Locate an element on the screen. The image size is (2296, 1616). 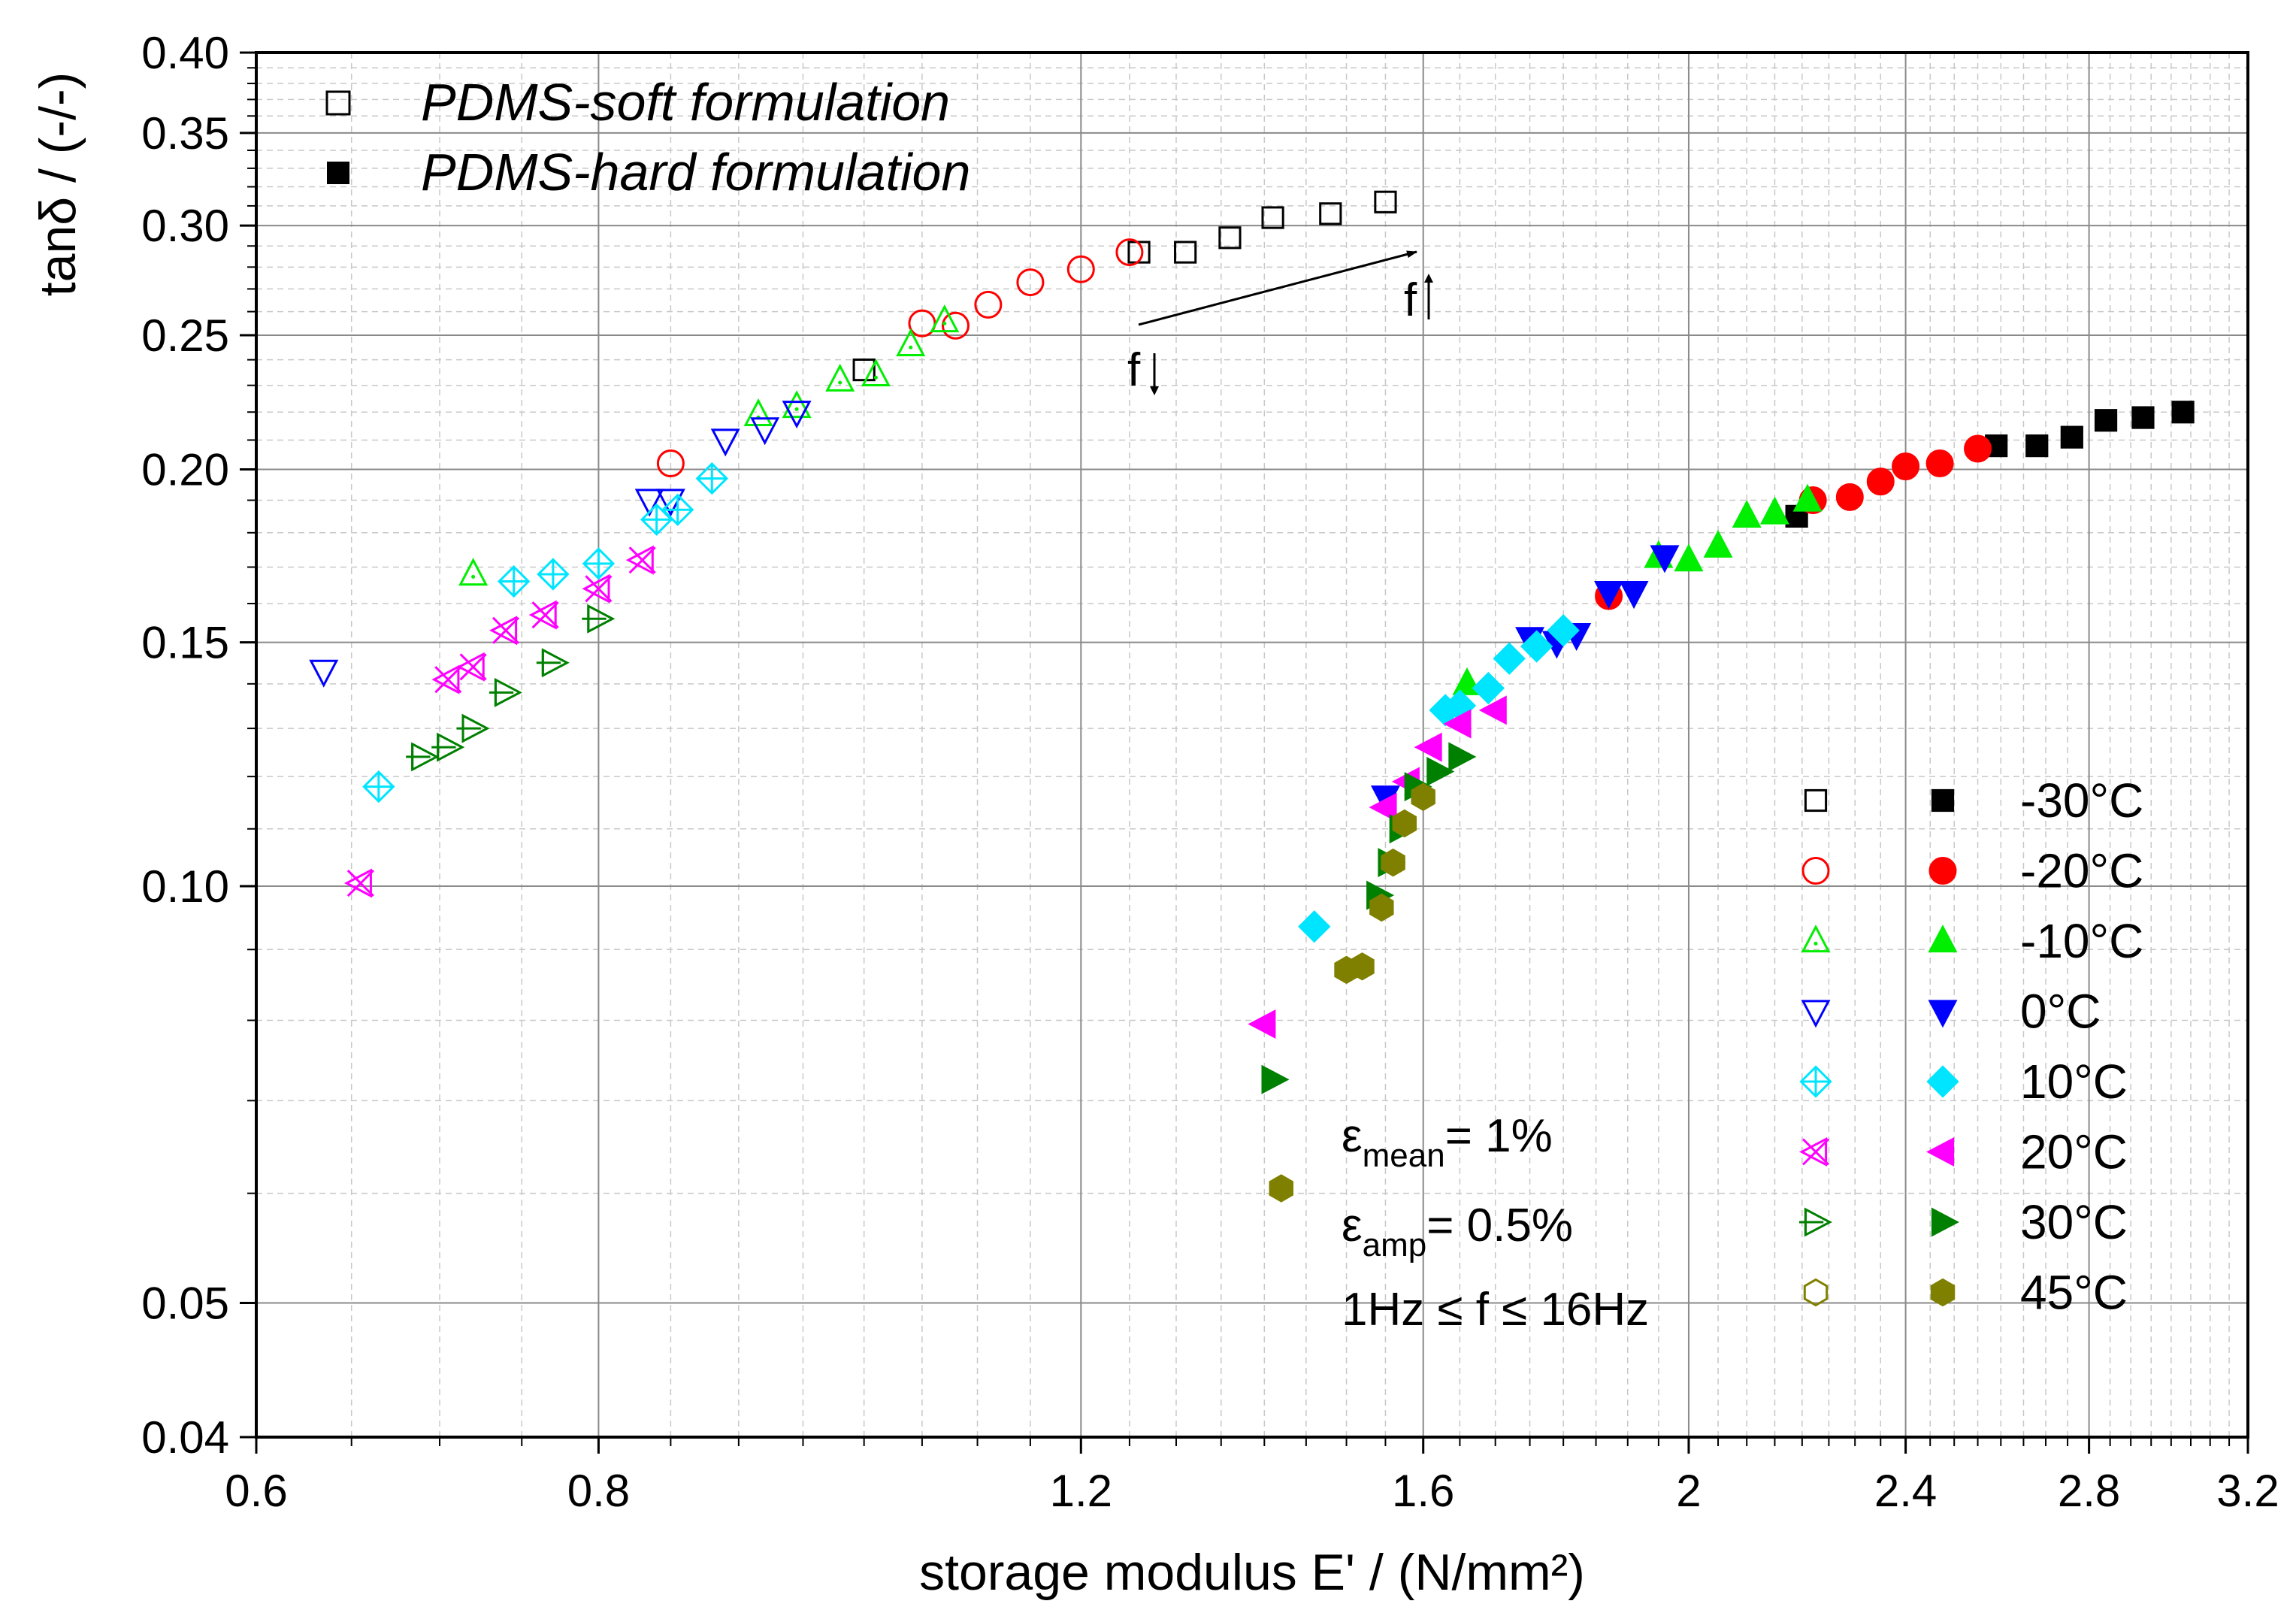
x-tick-label: 2 is located at coordinates (1688, 1491).